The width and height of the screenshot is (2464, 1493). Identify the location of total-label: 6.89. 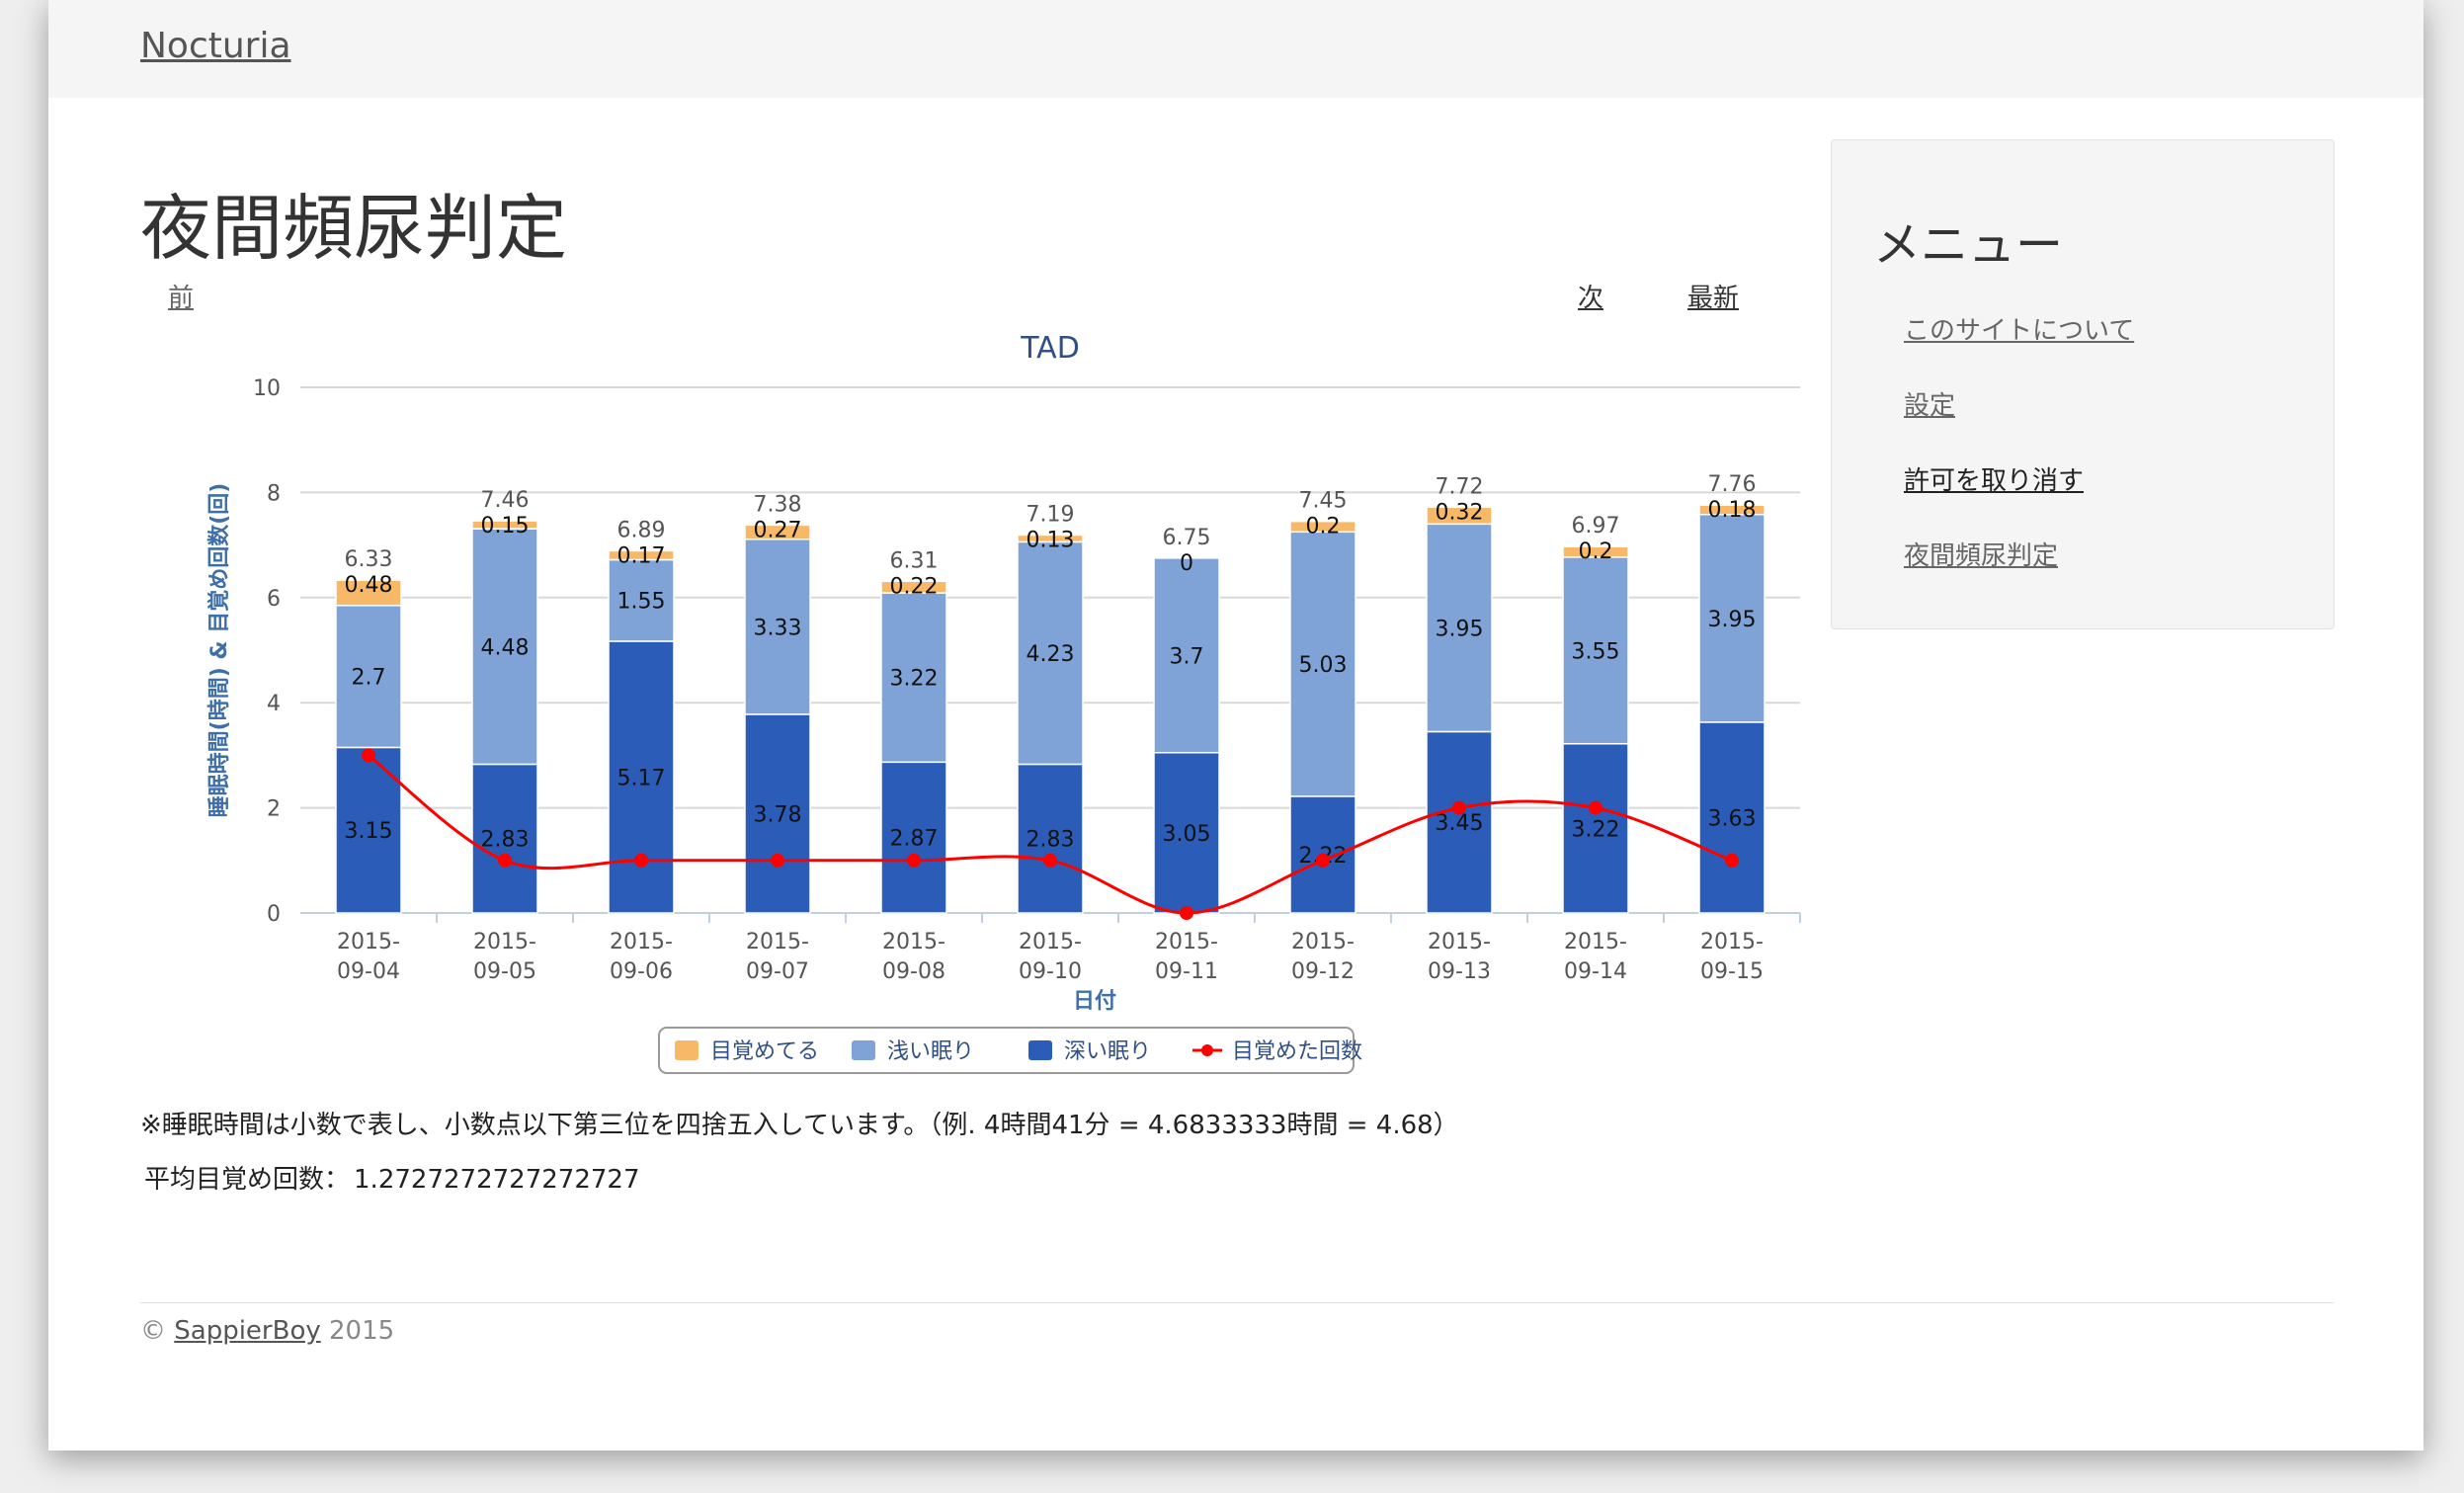
(641, 530).